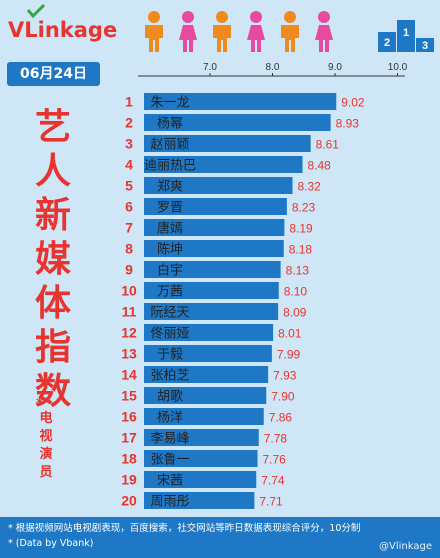  I want to click on subtitle-char: 演, so click(46, 454).